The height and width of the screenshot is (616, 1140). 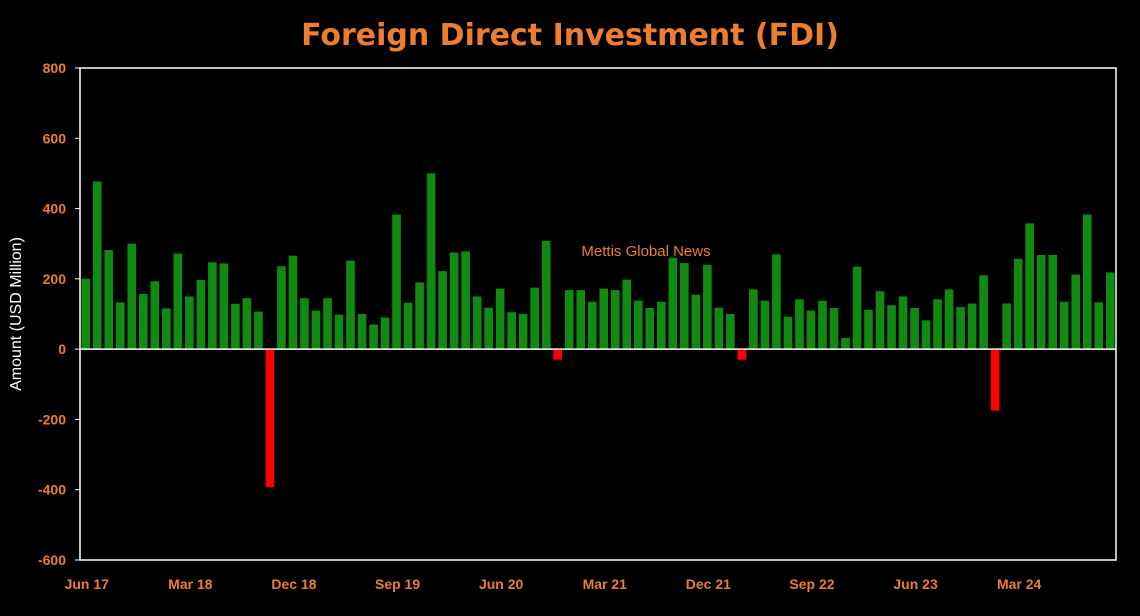 What do you see at coordinates (501, 584) in the screenshot?
I see `x-tick-label: Jun 20` at bounding box center [501, 584].